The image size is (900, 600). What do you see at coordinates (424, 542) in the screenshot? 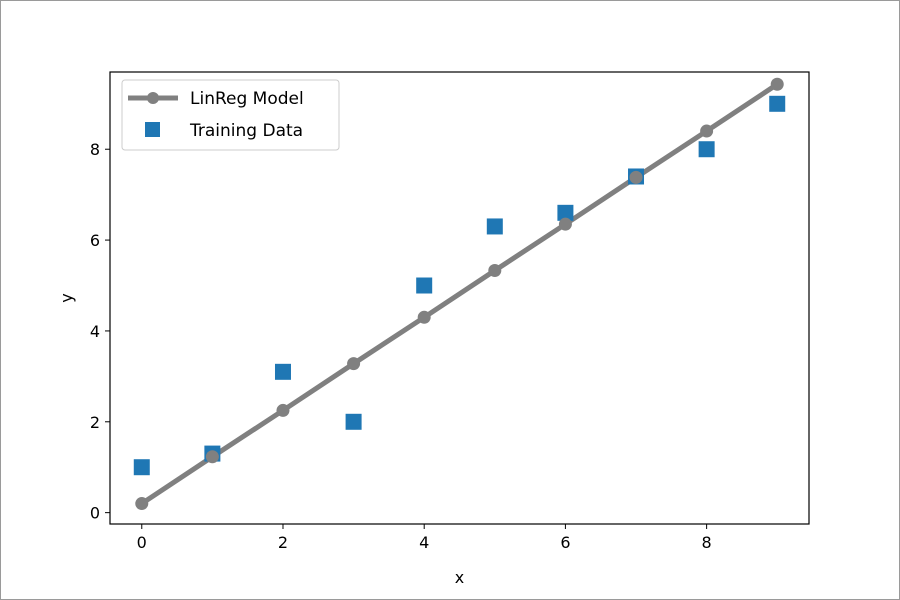
I see `x-tick-label: 4` at bounding box center [424, 542].